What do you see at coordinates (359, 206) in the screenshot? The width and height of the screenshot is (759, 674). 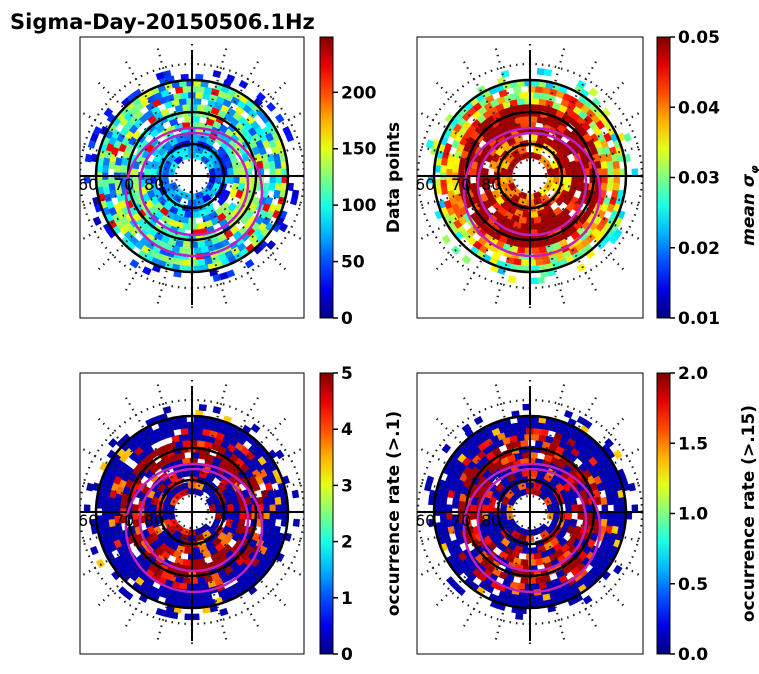 I see `colorbar-tick-label: 100` at bounding box center [359, 206].